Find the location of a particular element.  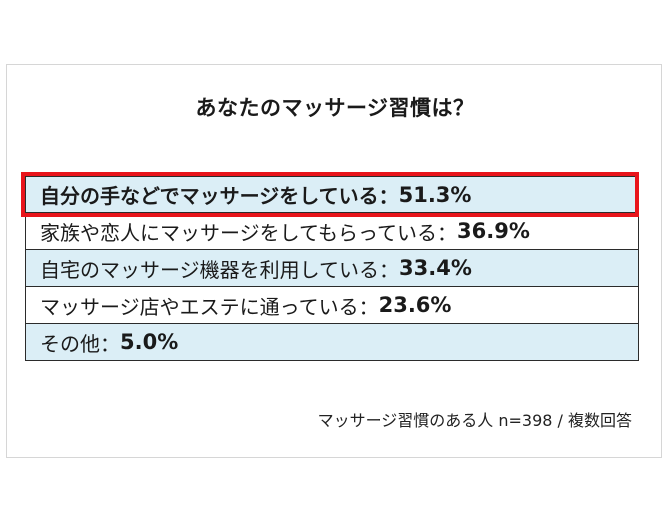

table-row: 自分の手などでマッサージをしている： 51.3% is located at coordinates (332, 194).